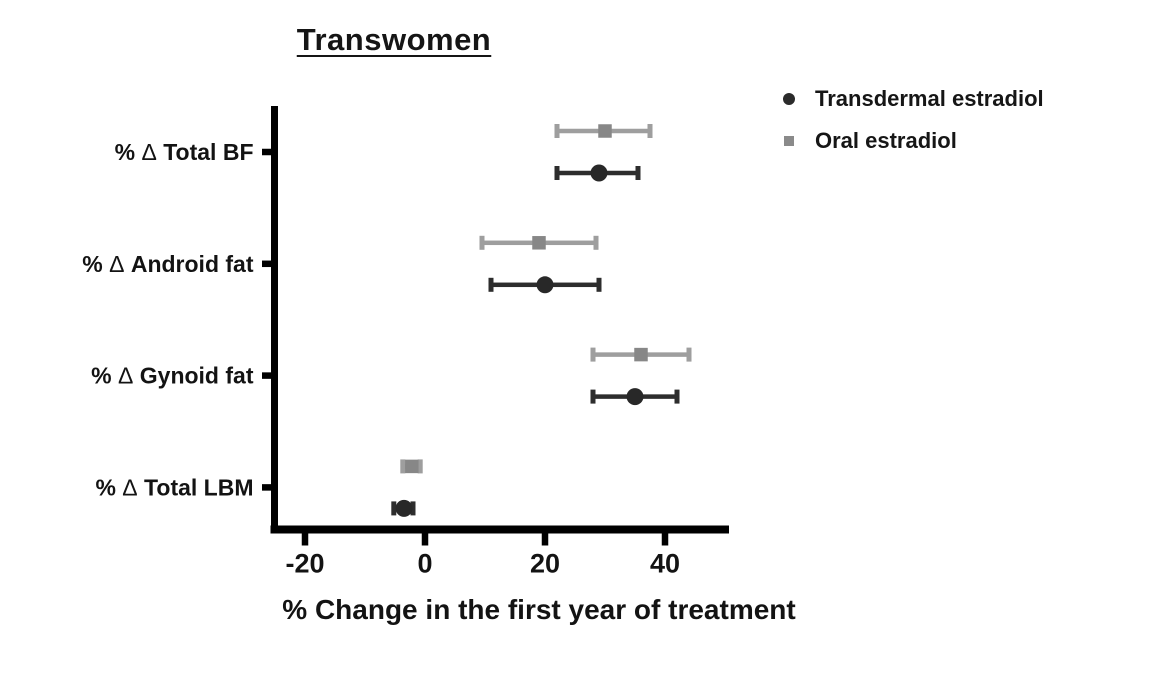  Describe the element at coordinates (394, 39) in the screenshot. I see `chart-title: Transwomen` at that location.